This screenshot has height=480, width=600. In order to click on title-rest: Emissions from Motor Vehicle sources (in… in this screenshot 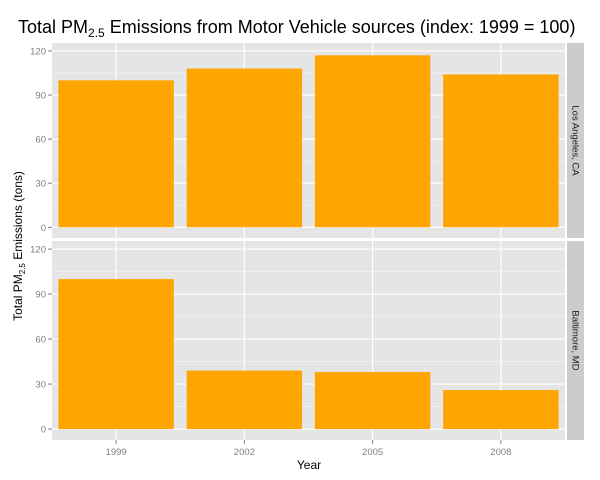, I will do `click(340, 27)`.